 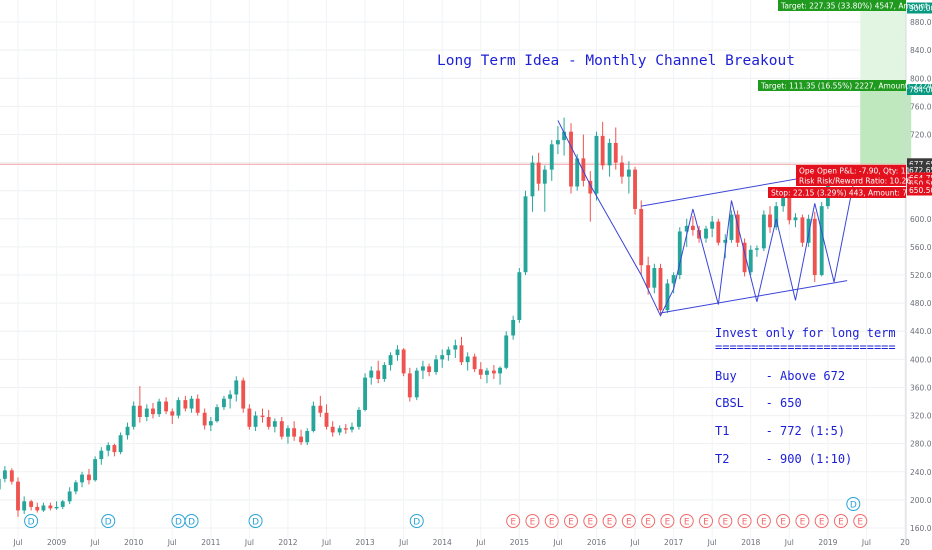 I want to click on open-short-label: Open, so click(x=807, y=170).